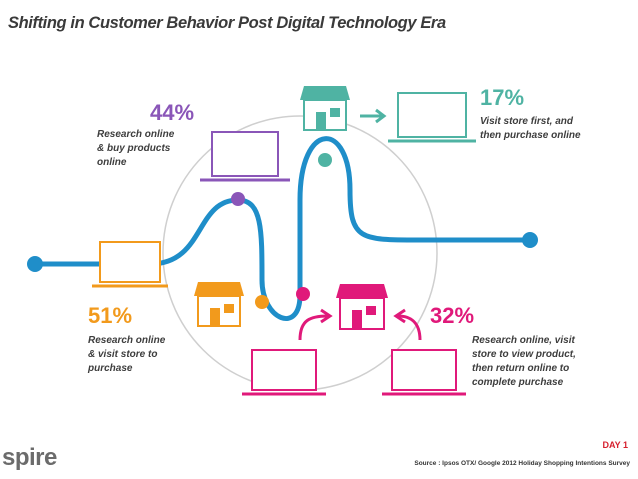 This screenshot has width=638, height=479. I want to click on orange-line3: purchase, so click(110, 368).